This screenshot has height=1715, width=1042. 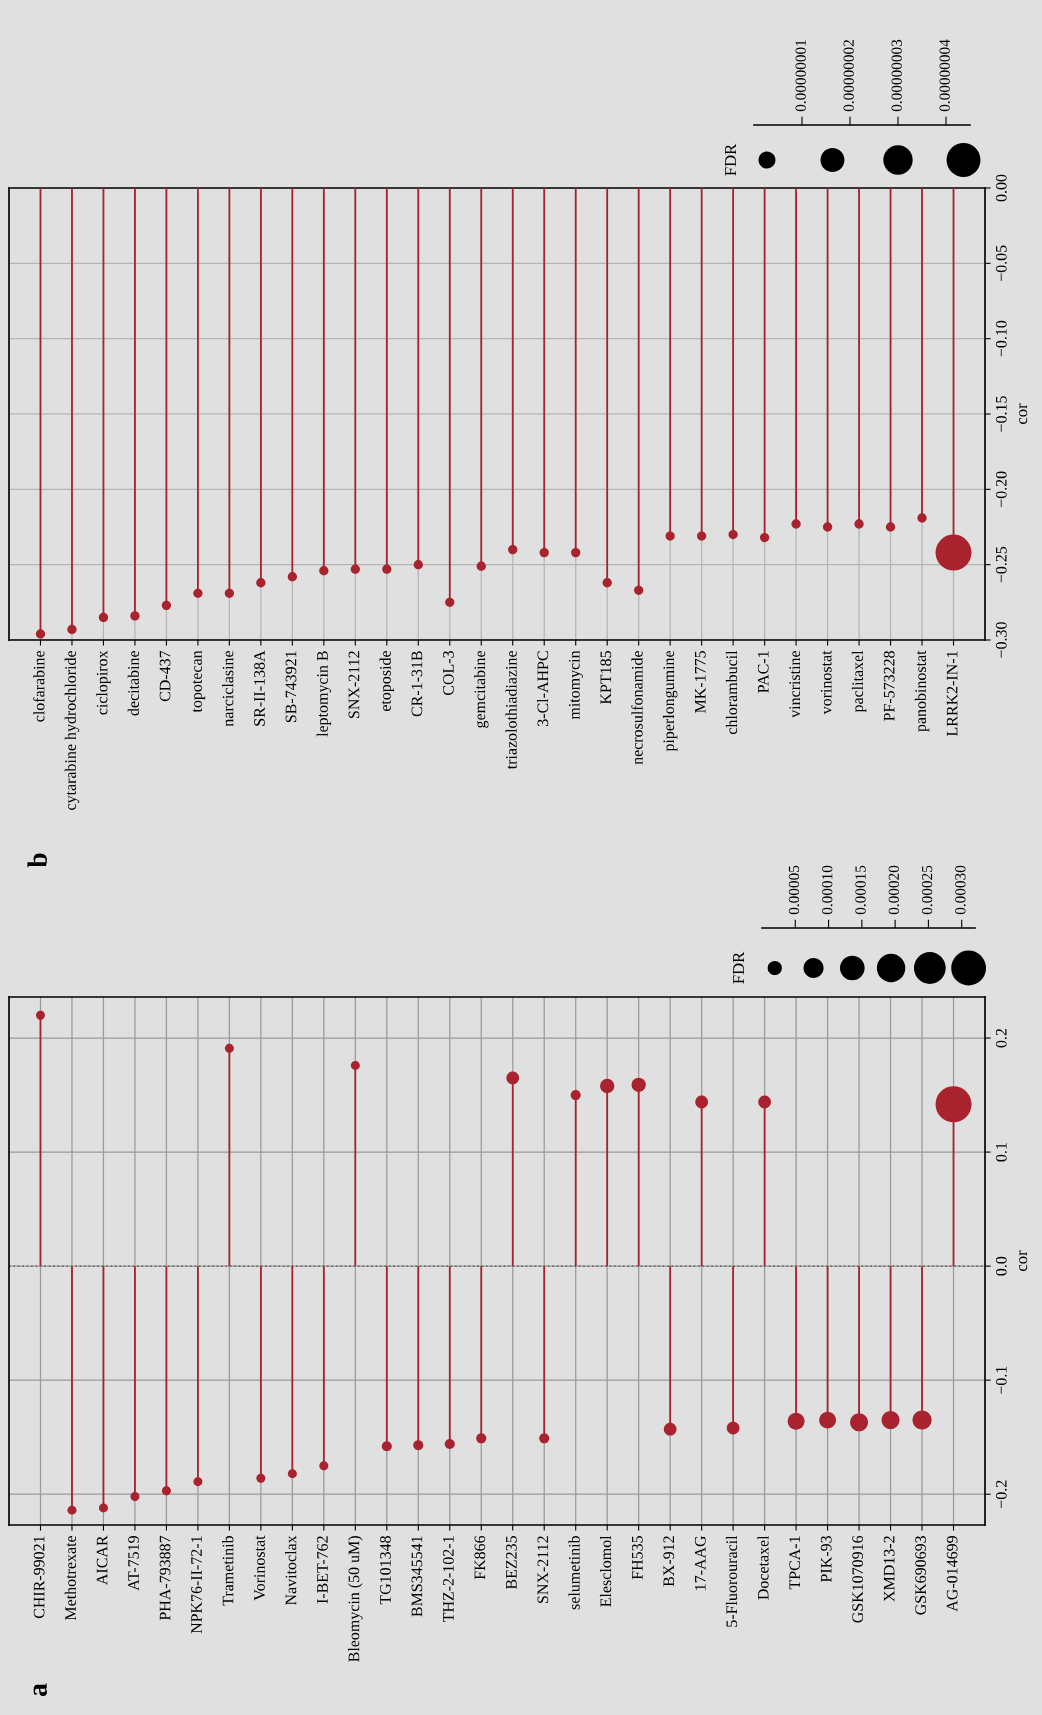 I want to click on x-tick-label: triazolothiadiazine, so click(x=511, y=710).